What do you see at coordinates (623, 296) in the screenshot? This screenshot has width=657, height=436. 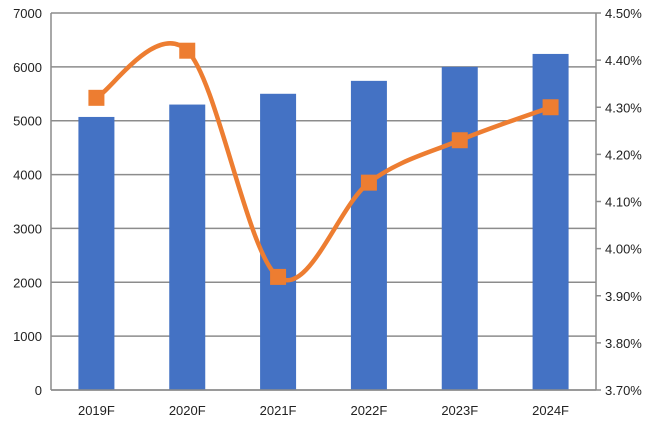 I see `right-tick-label: 3.90%` at bounding box center [623, 296].